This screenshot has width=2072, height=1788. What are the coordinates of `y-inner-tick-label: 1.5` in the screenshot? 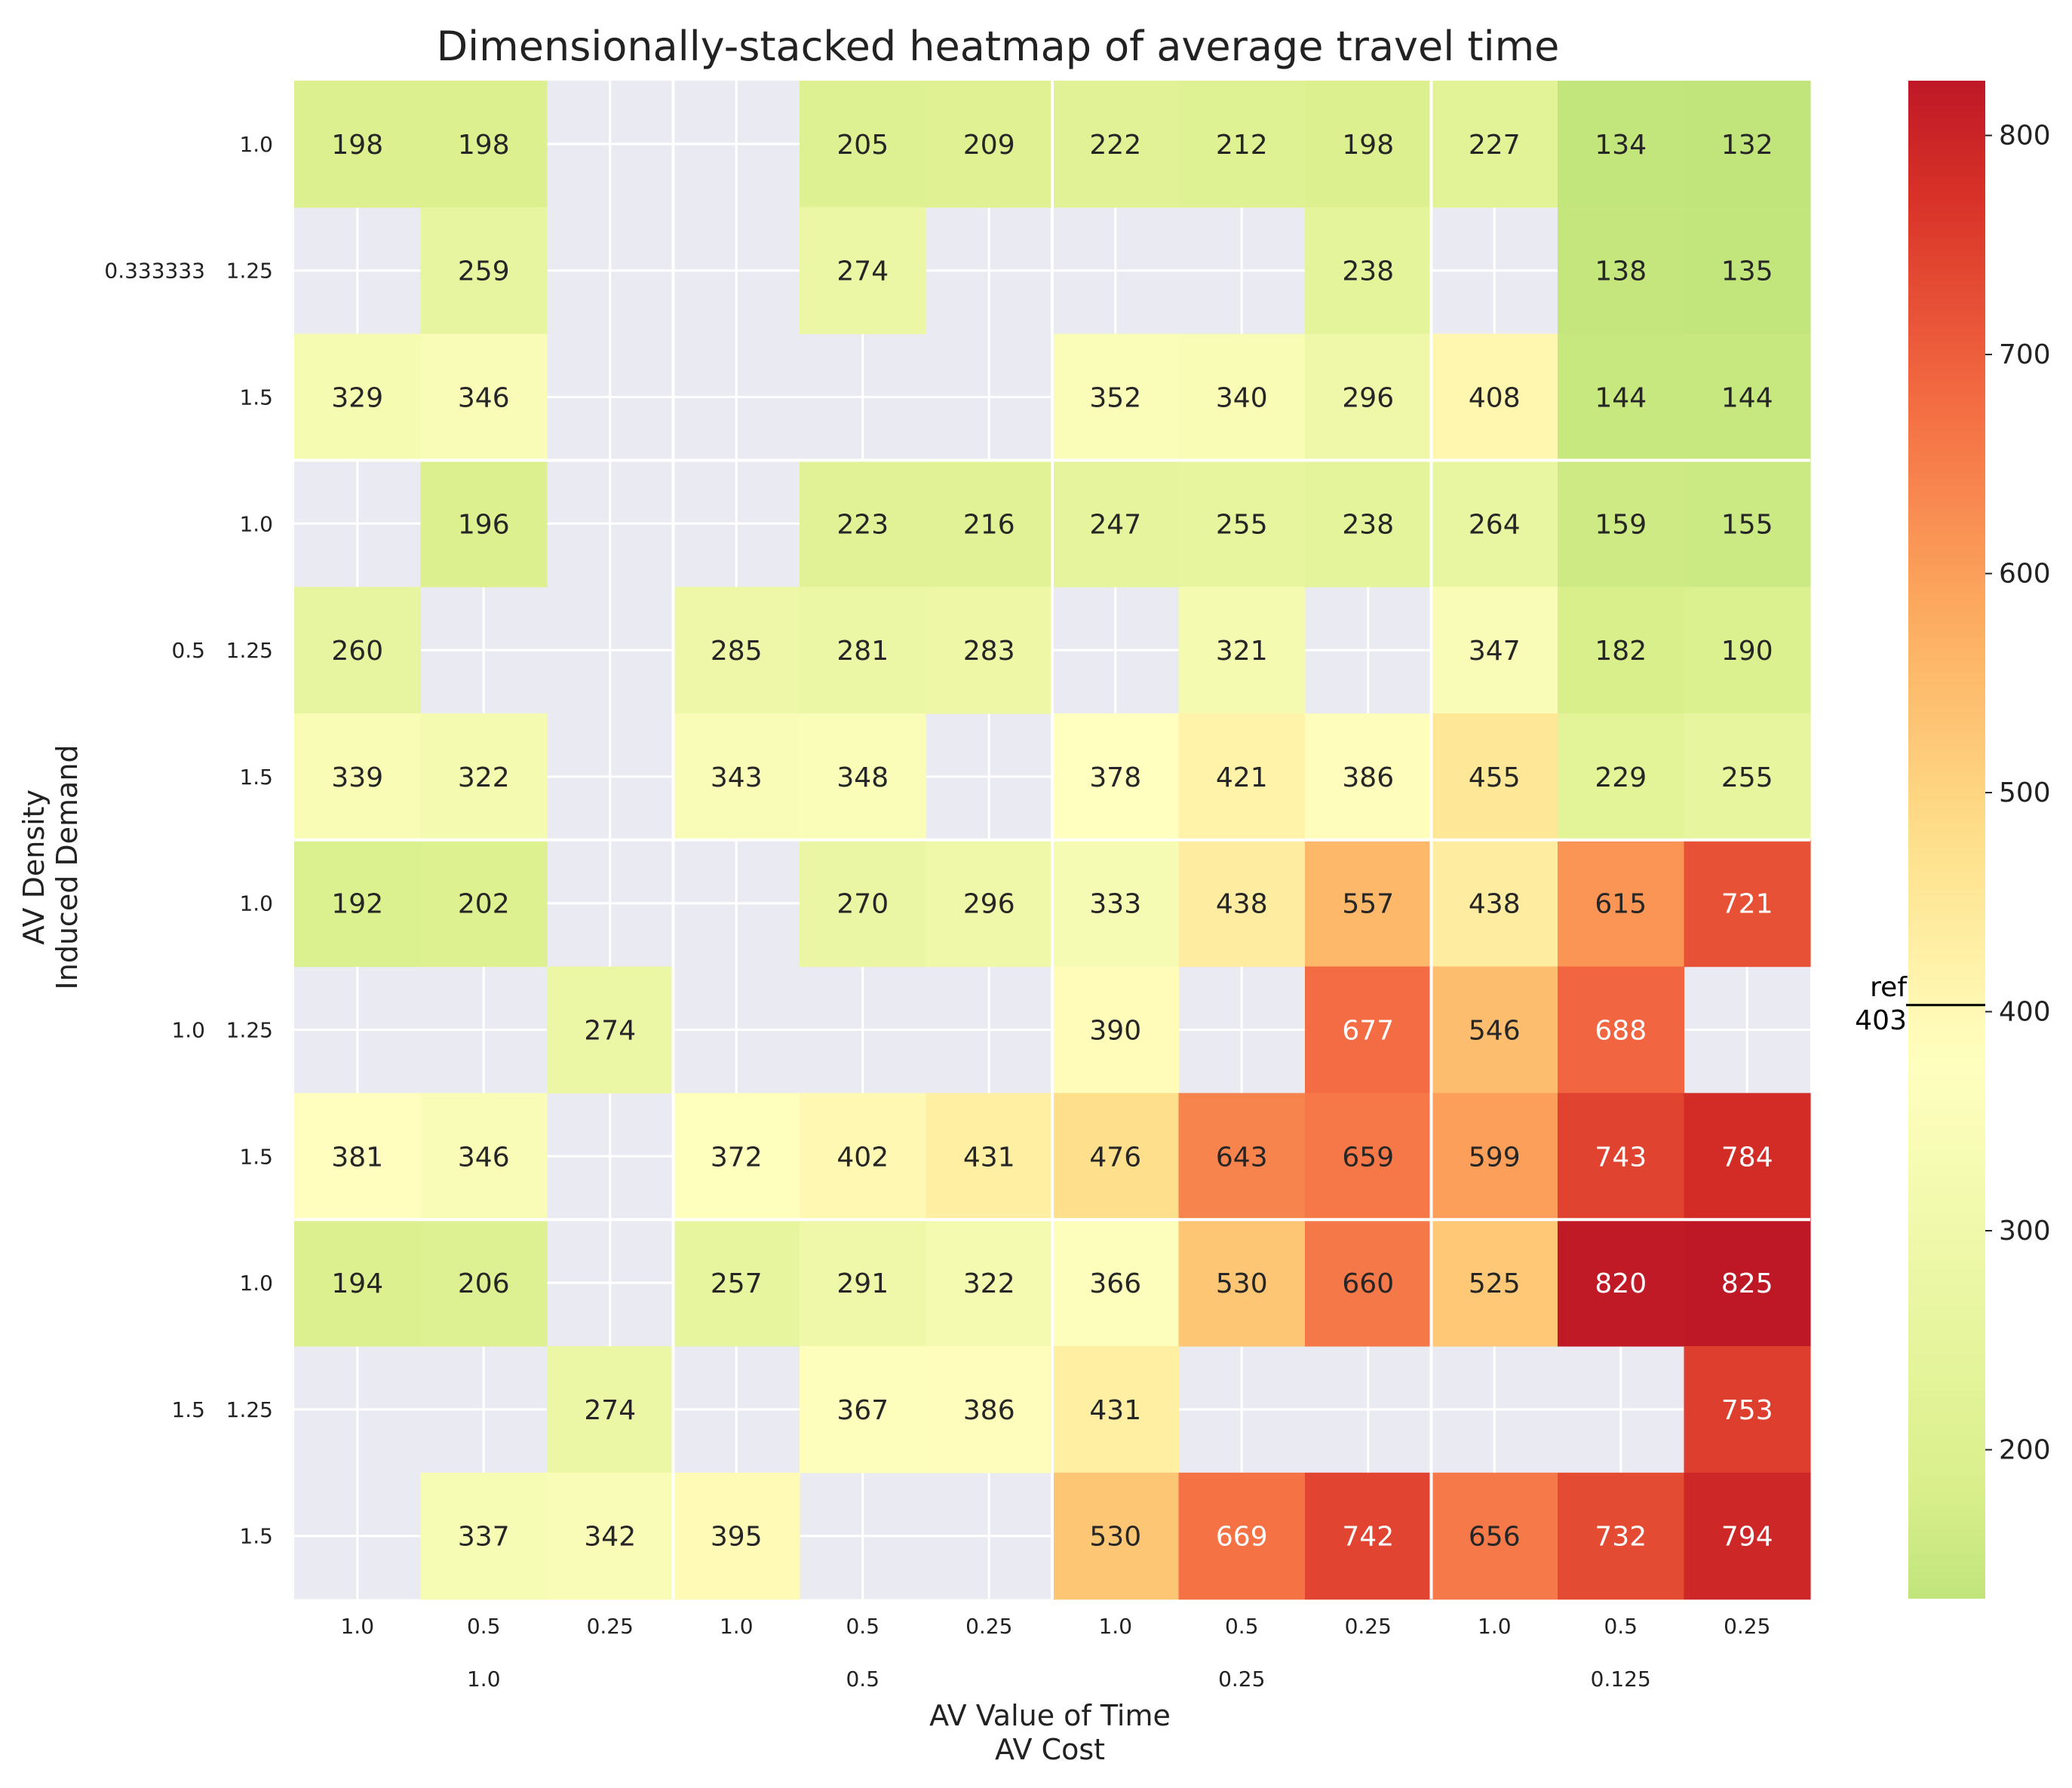 It's located at (256, 778).